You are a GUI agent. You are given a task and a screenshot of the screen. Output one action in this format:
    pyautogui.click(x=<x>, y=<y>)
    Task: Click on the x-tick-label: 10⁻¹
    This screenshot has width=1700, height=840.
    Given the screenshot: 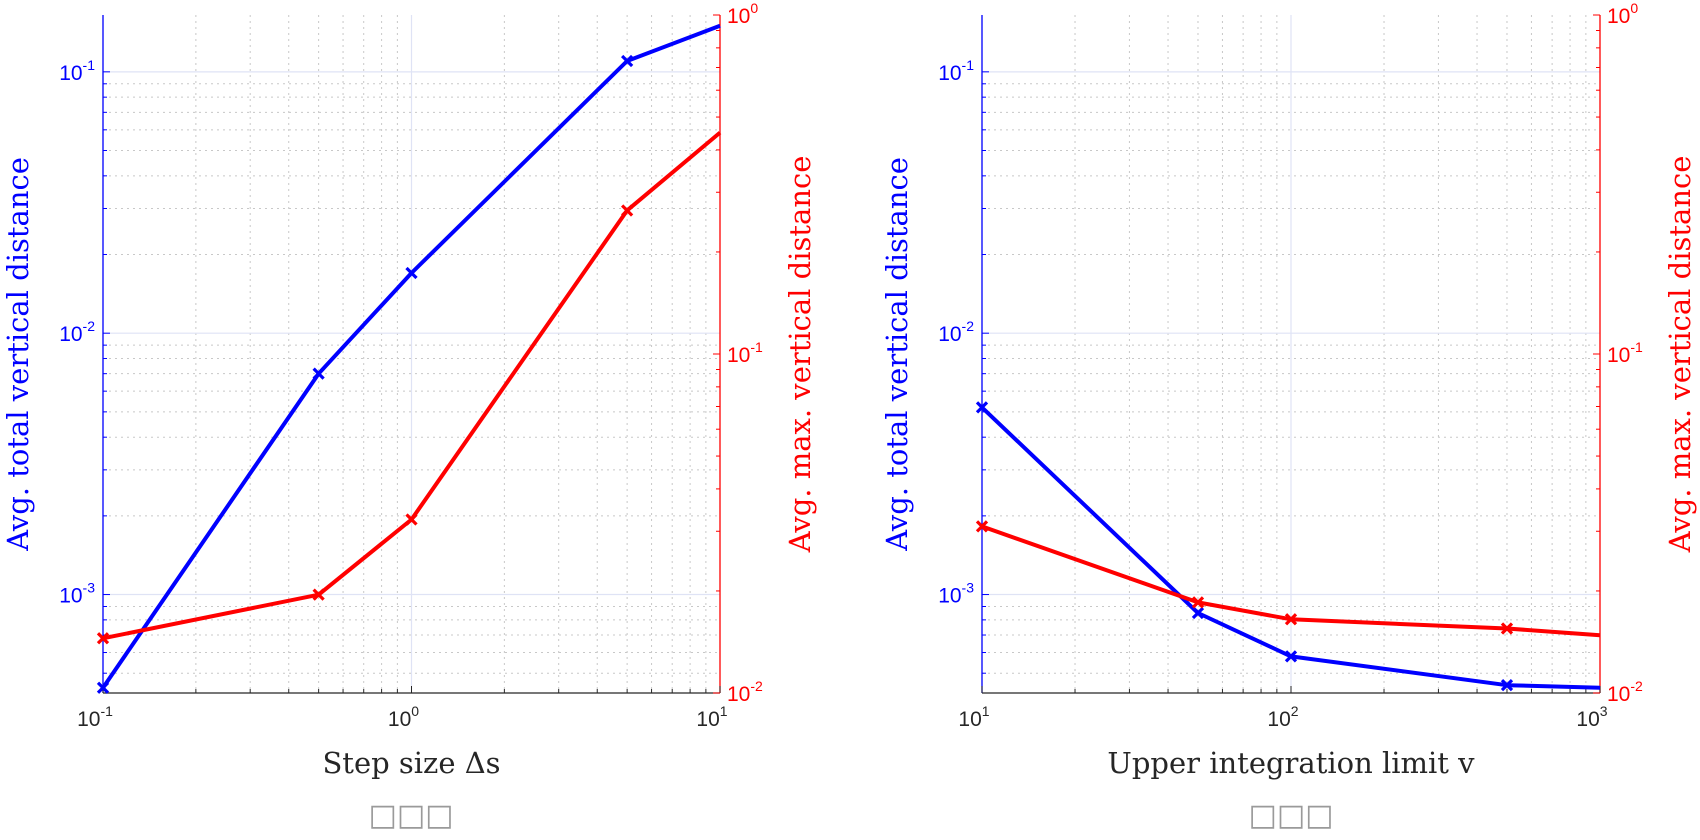 What is the action you would take?
    pyautogui.click(x=95, y=717)
    